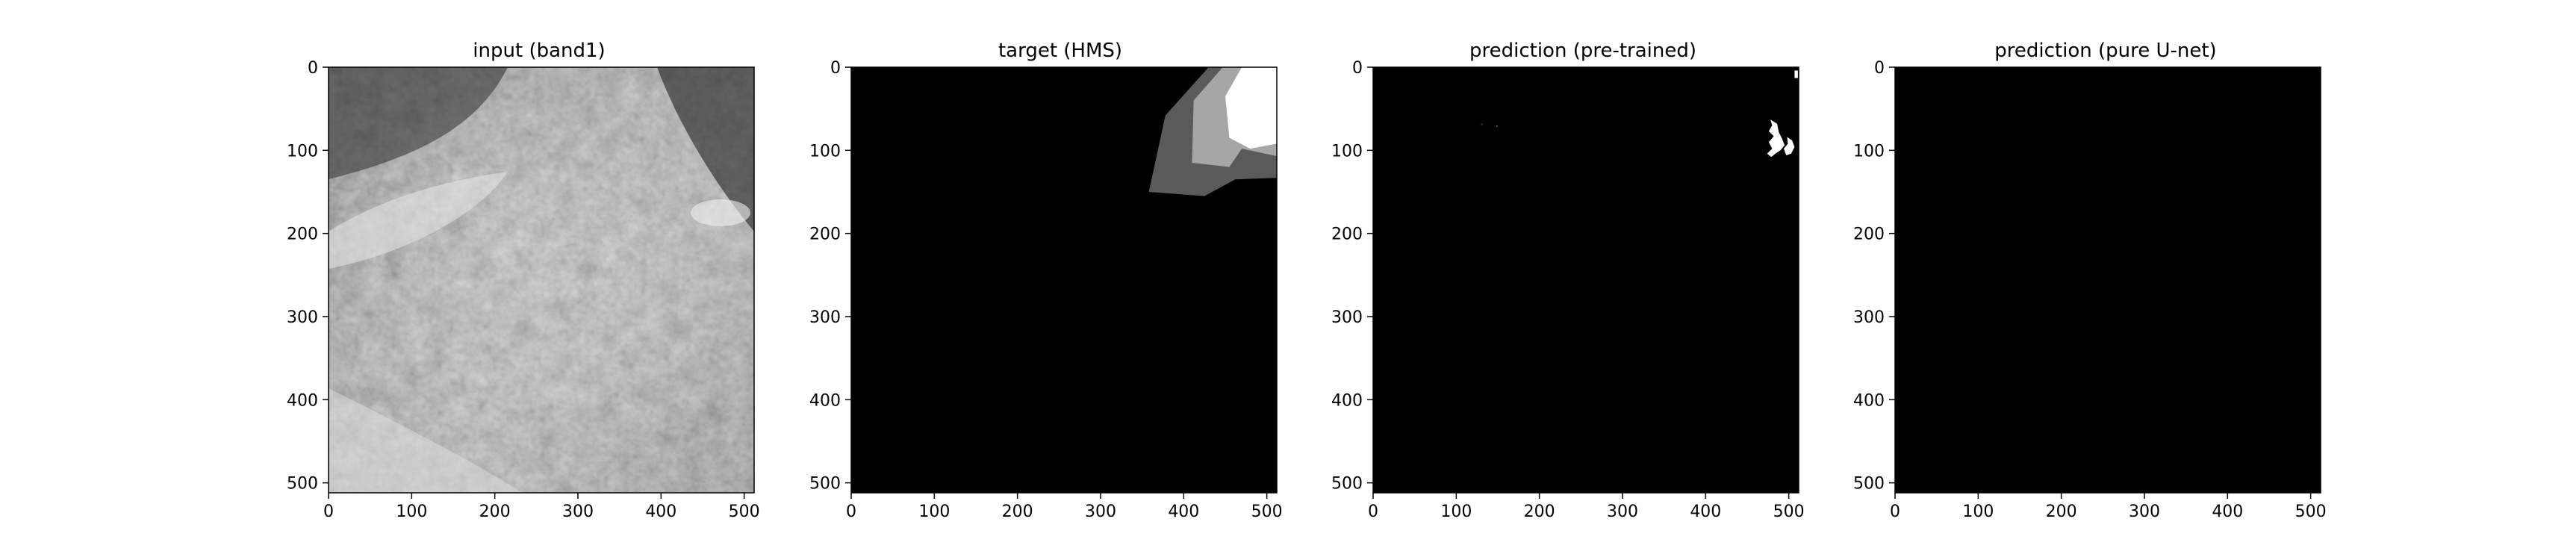  Describe the element at coordinates (2105, 51) in the screenshot. I see `panel-title: prediction (pure U-net)` at that location.